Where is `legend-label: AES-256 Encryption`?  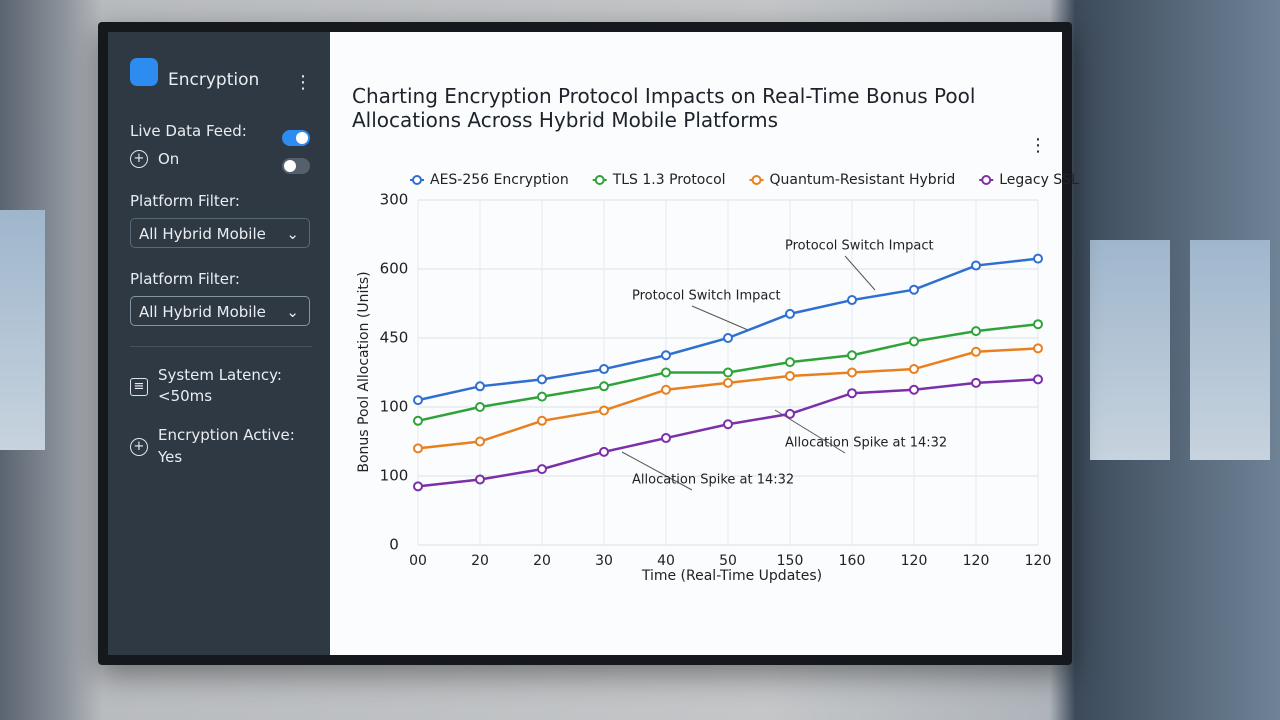
legend-label: AES-256 Encryption is located at coordinates (499, 180).